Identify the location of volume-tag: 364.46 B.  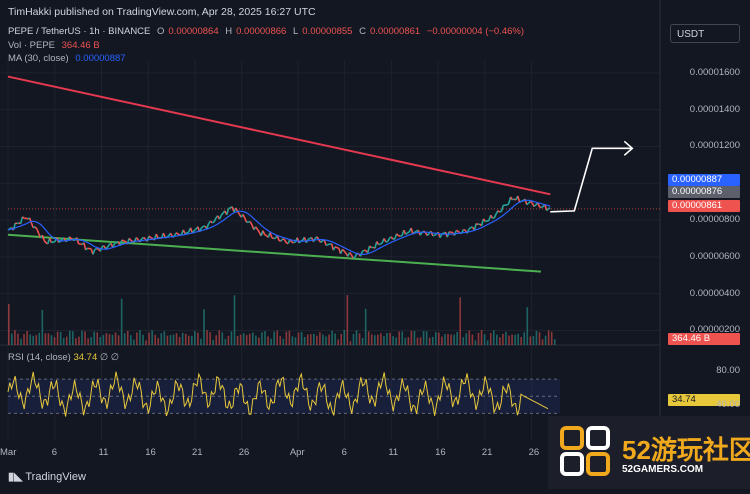
(704, 339).